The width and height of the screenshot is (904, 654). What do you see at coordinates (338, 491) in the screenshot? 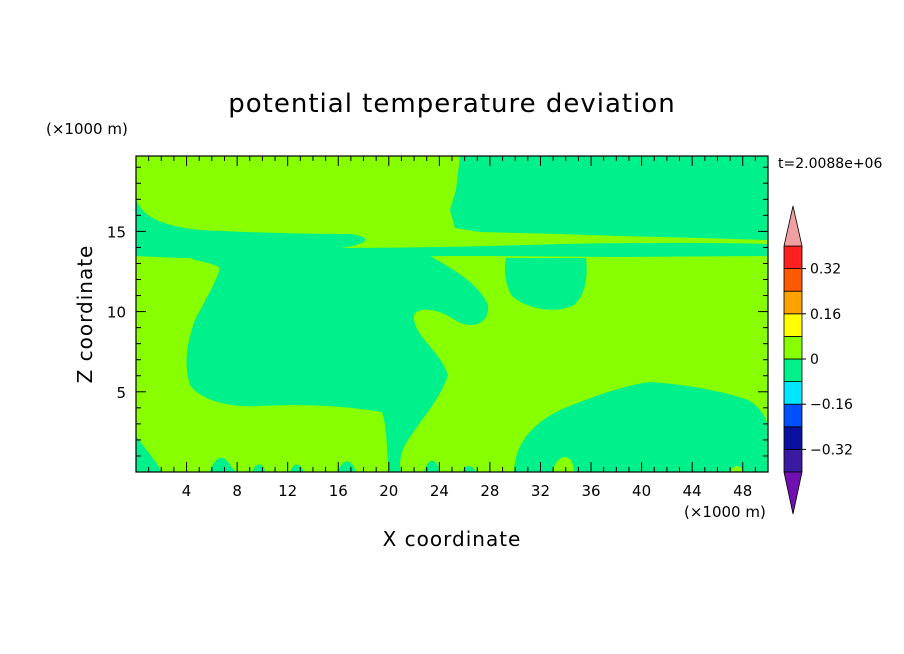
I see `x-tick-label: 16` at bounding box center [338, 491].